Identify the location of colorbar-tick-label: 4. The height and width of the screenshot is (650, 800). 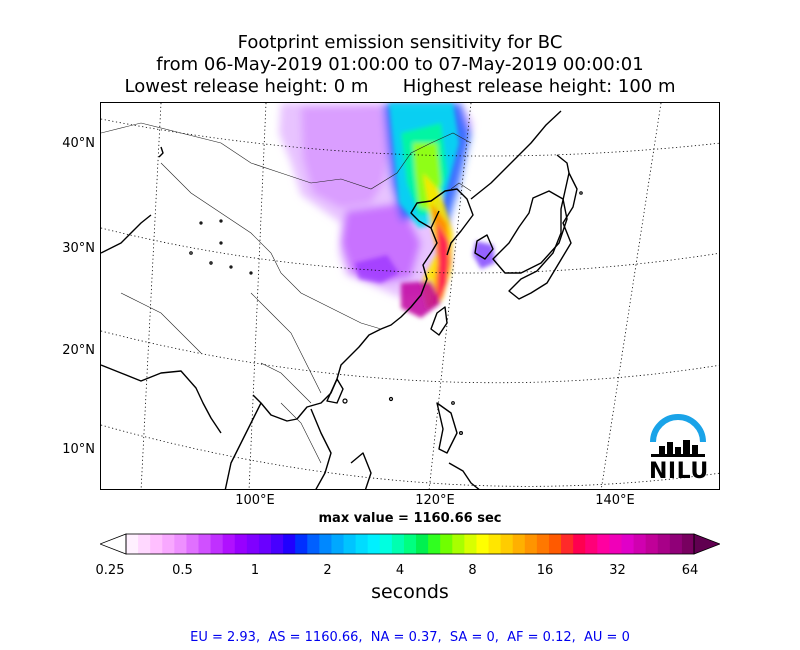
(400, 570).